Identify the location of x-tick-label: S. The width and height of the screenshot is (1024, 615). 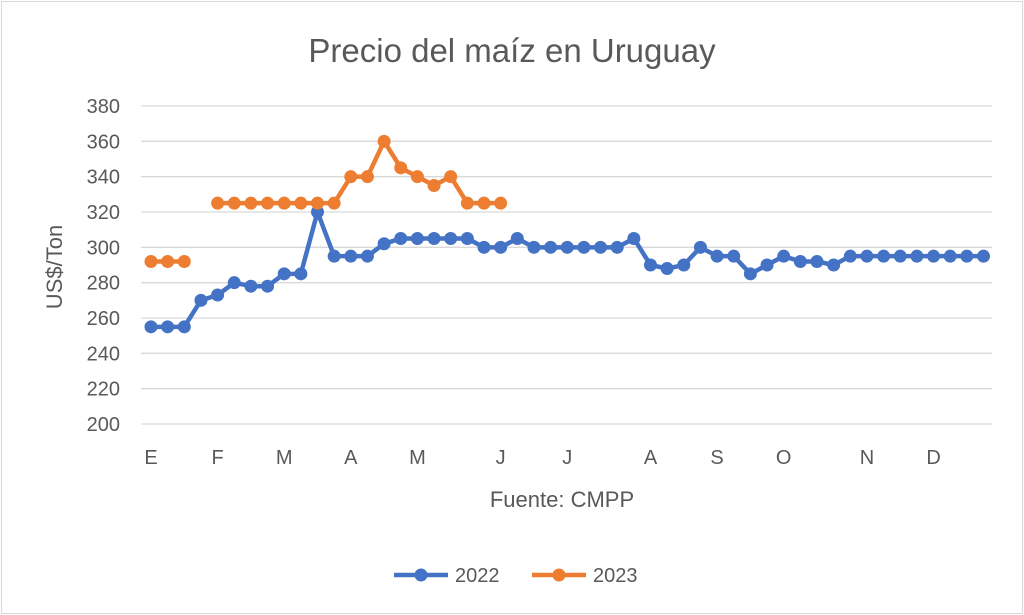
(716, 458).